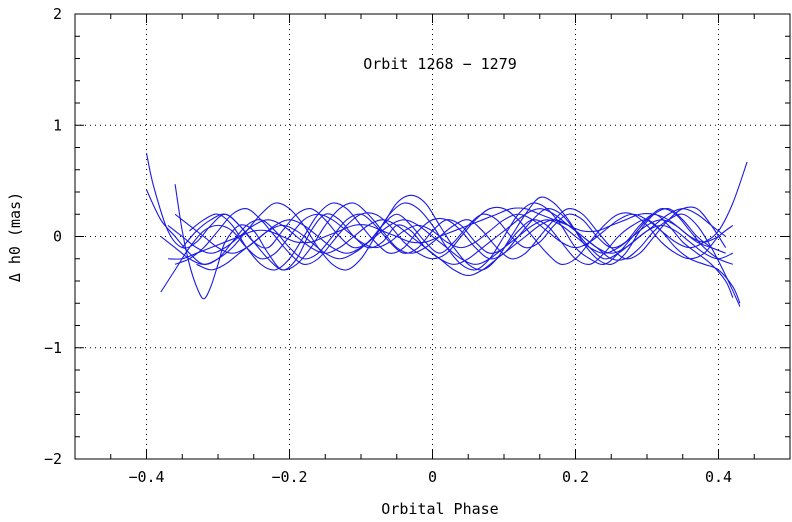 This screenshot has height=522, width=792. I want to click on x-tick-label: 0, so click(432, 477).